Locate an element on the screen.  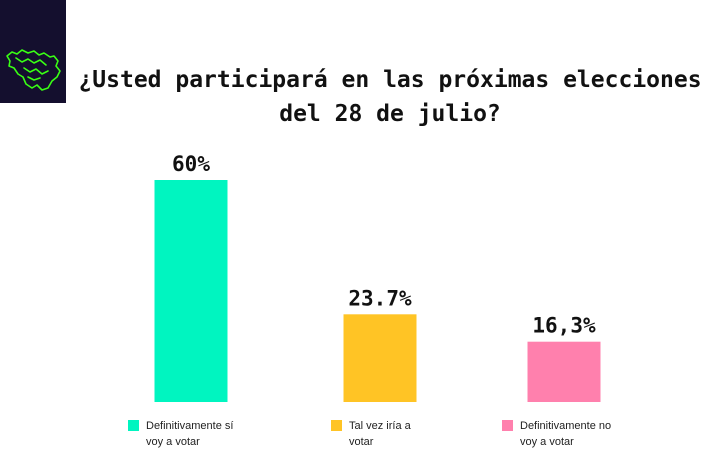
data-label-1: 60% is located at coordinates (191, 164).